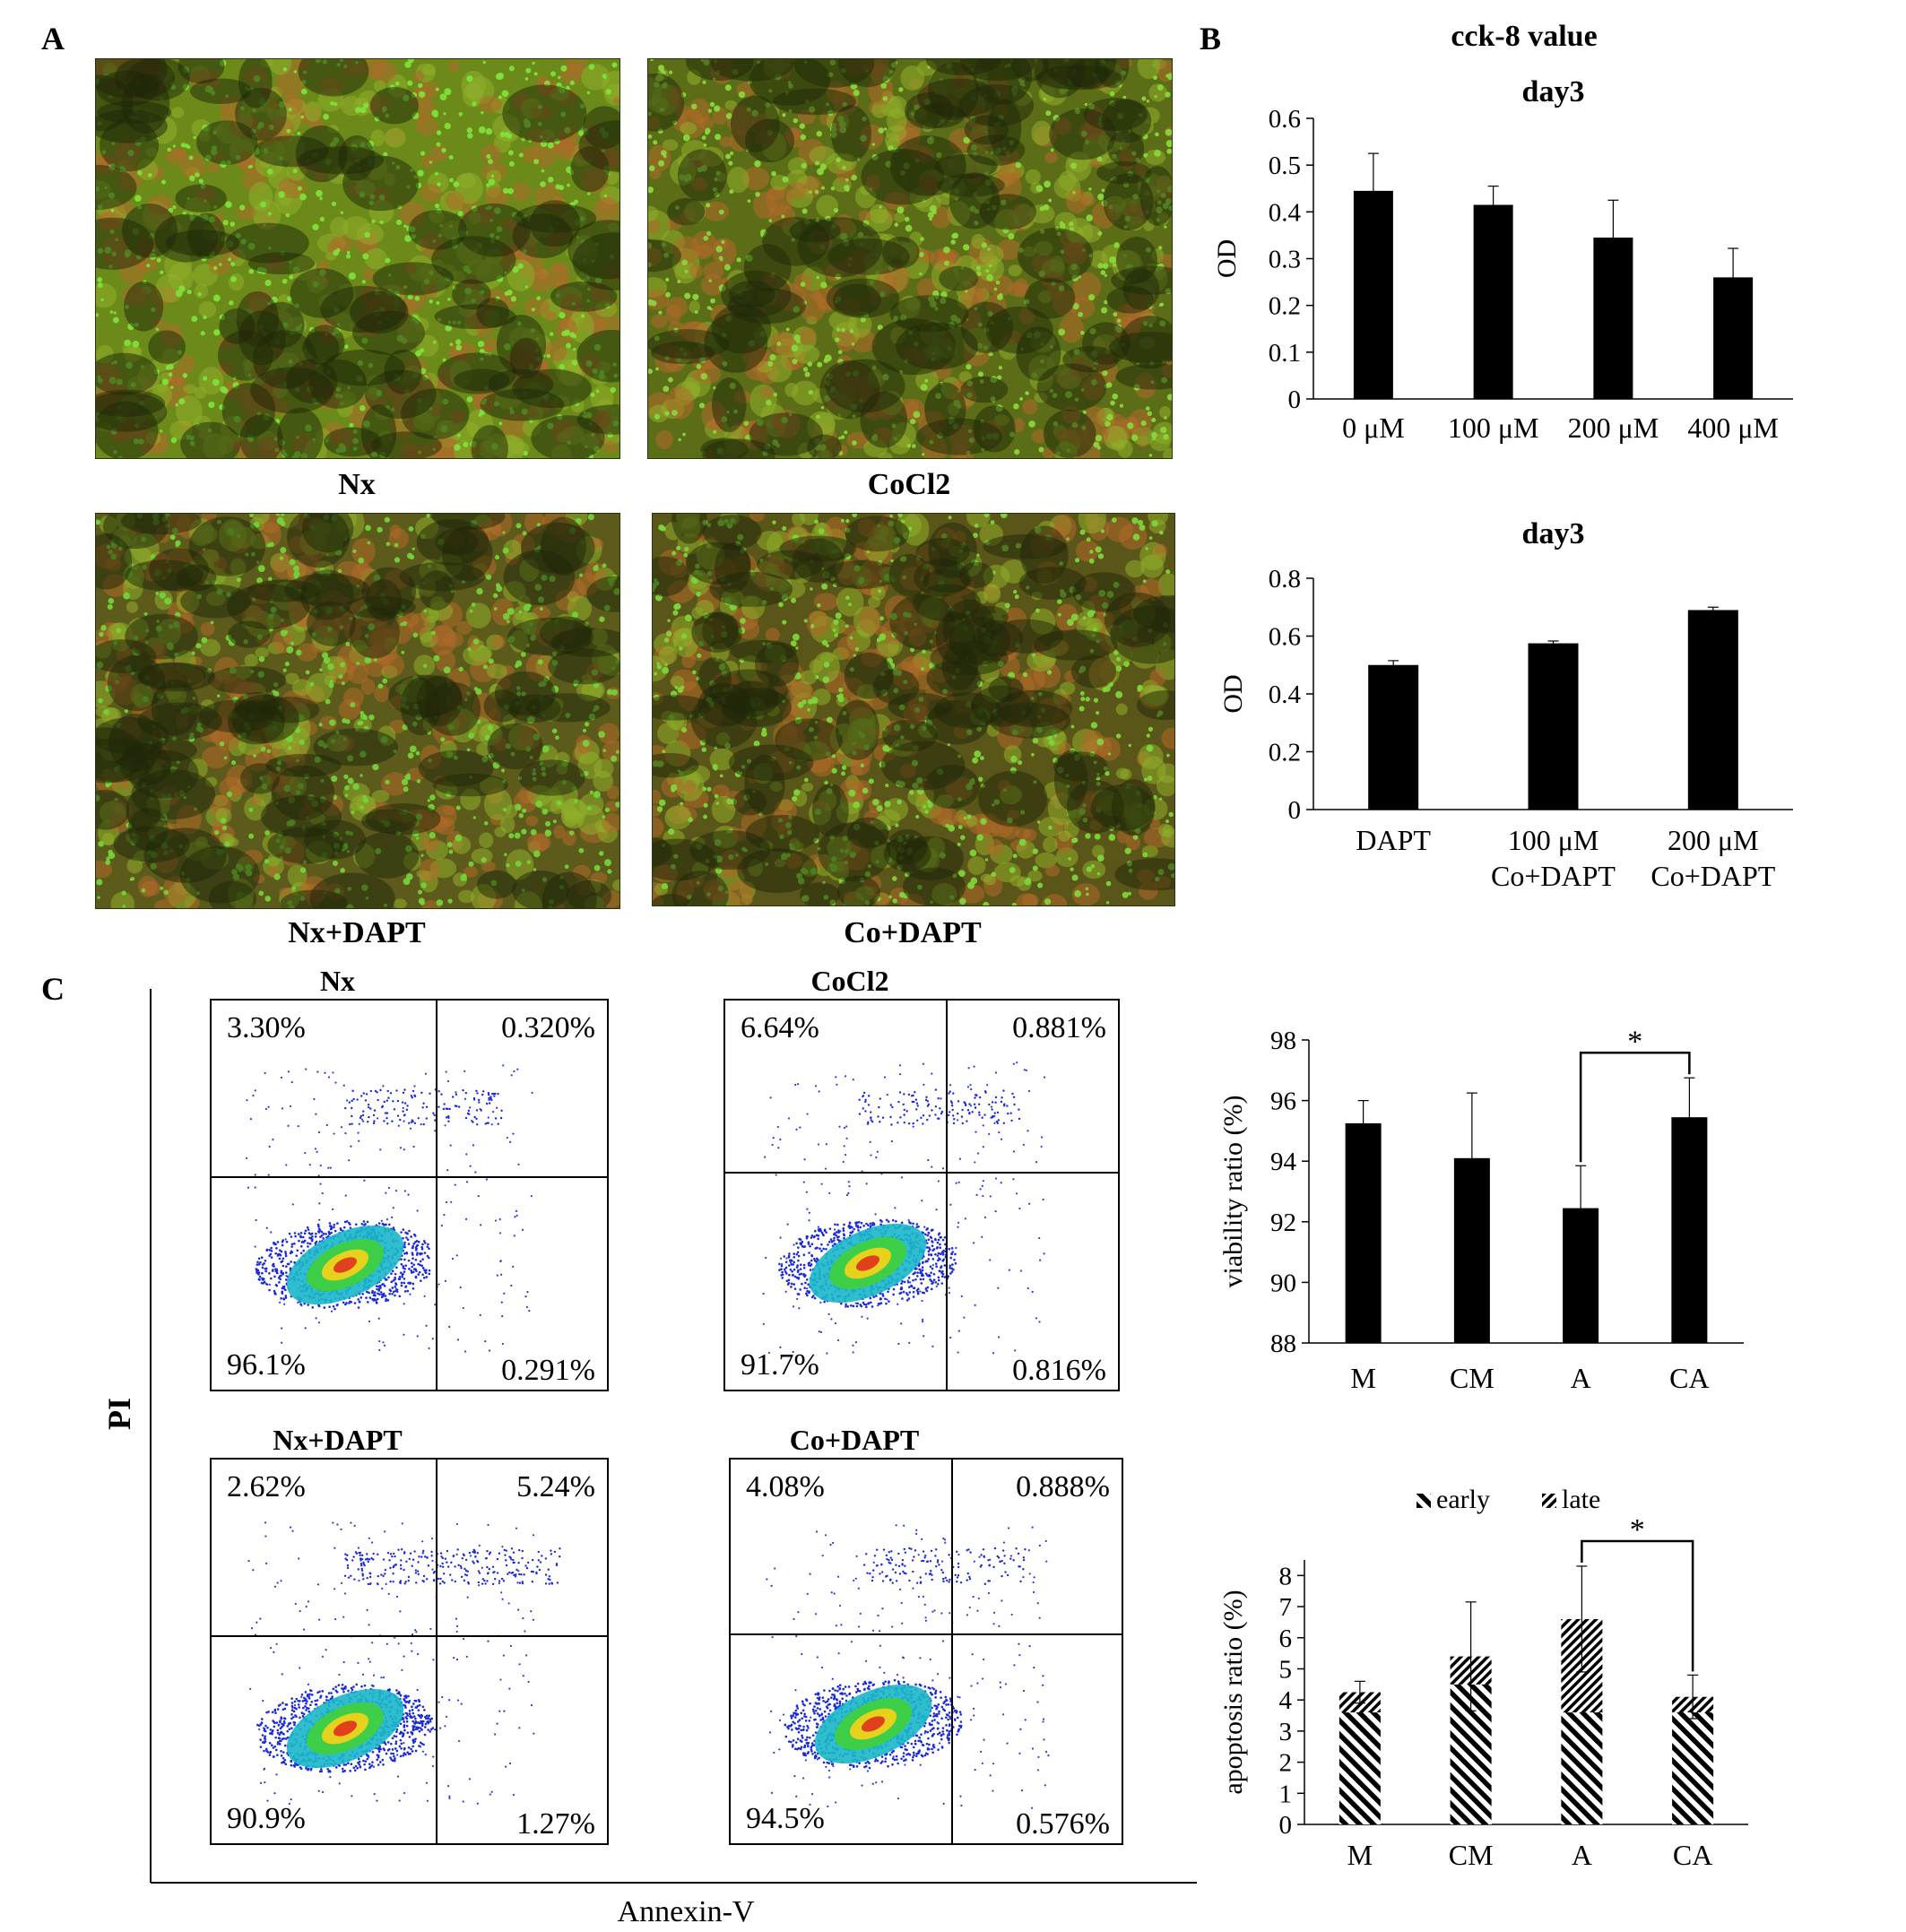 This screenshot has width=1906, height=1932. What do you see at coordinates (1285, 579) in the screenshot?
I see `y-tick-label: 0.8` at bounding box center [1285, 579].